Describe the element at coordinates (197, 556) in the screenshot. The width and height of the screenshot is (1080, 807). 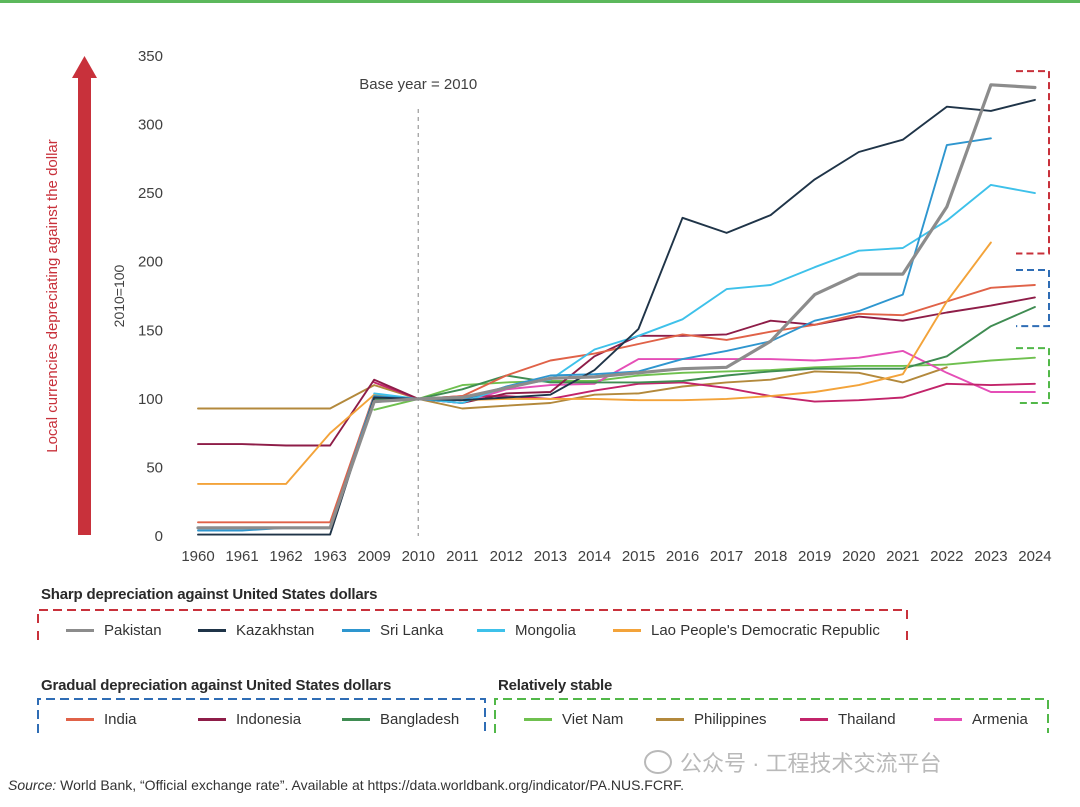
I see `x-tick-label: 1960` at that location.